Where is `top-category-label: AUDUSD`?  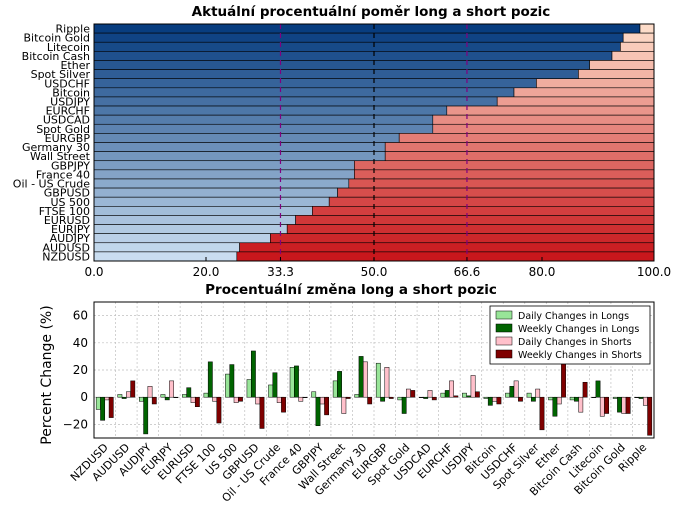 top-category-label: AUDUSD is located at coordinates (66, 247).